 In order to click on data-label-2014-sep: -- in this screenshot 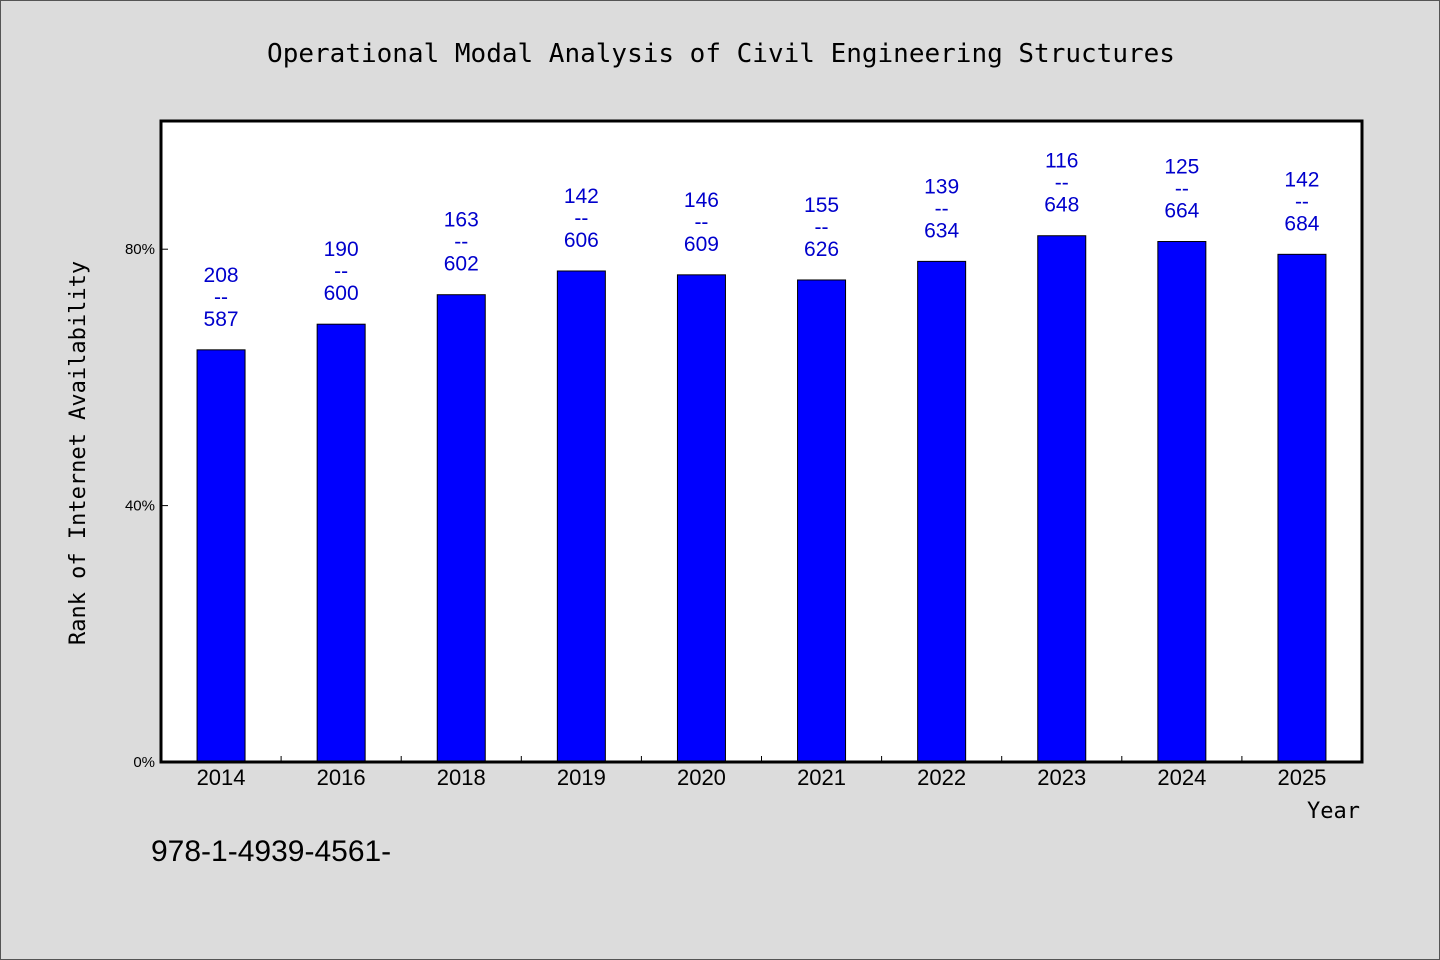, I will do `click(221, 297)`.